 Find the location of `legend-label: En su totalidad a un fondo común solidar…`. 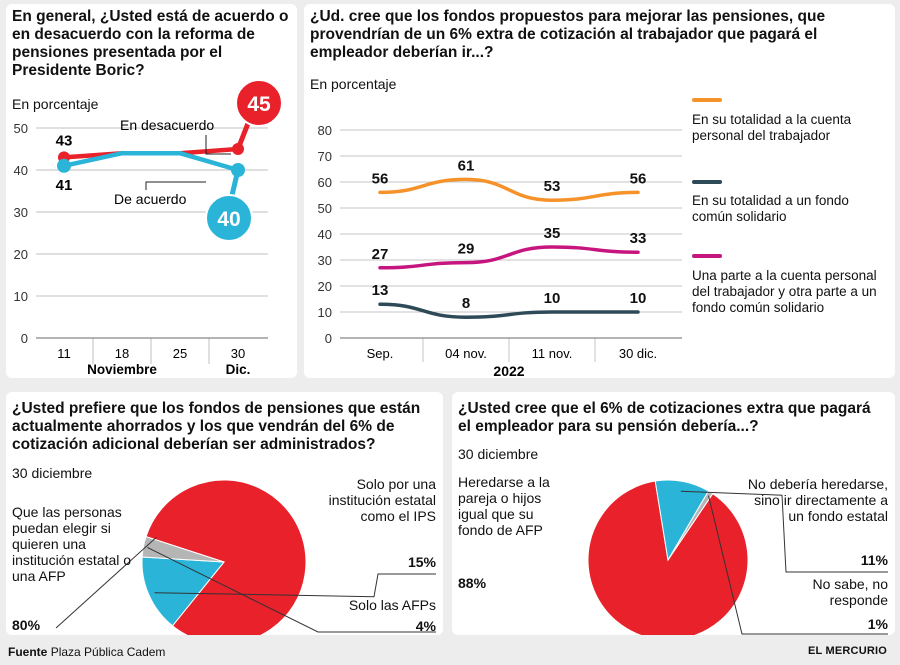

legend-label: En su totalidad a un fondo común solidar… is located at coordinates (770, 208).